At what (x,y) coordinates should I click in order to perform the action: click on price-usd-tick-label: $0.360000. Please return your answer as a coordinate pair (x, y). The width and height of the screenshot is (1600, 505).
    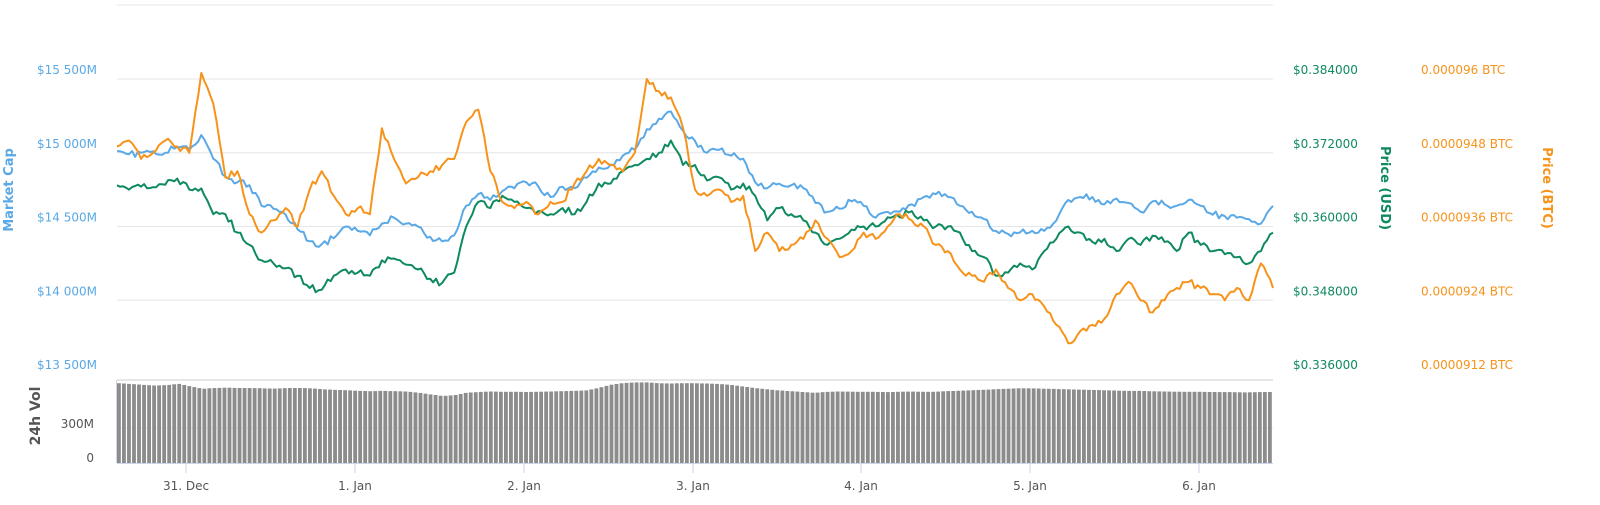
    Looking at the image, I should click on (1325, 218).